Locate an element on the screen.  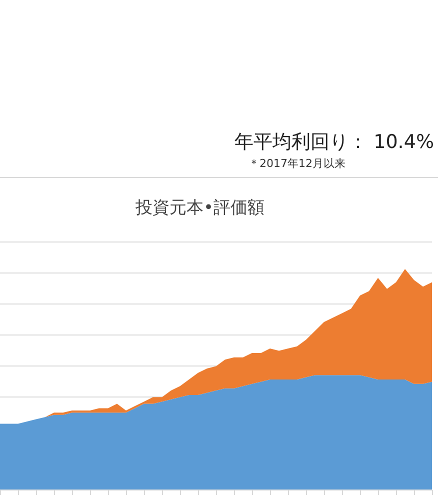
text: ＊2017年12月以来 is located at coordinates (297, 163).